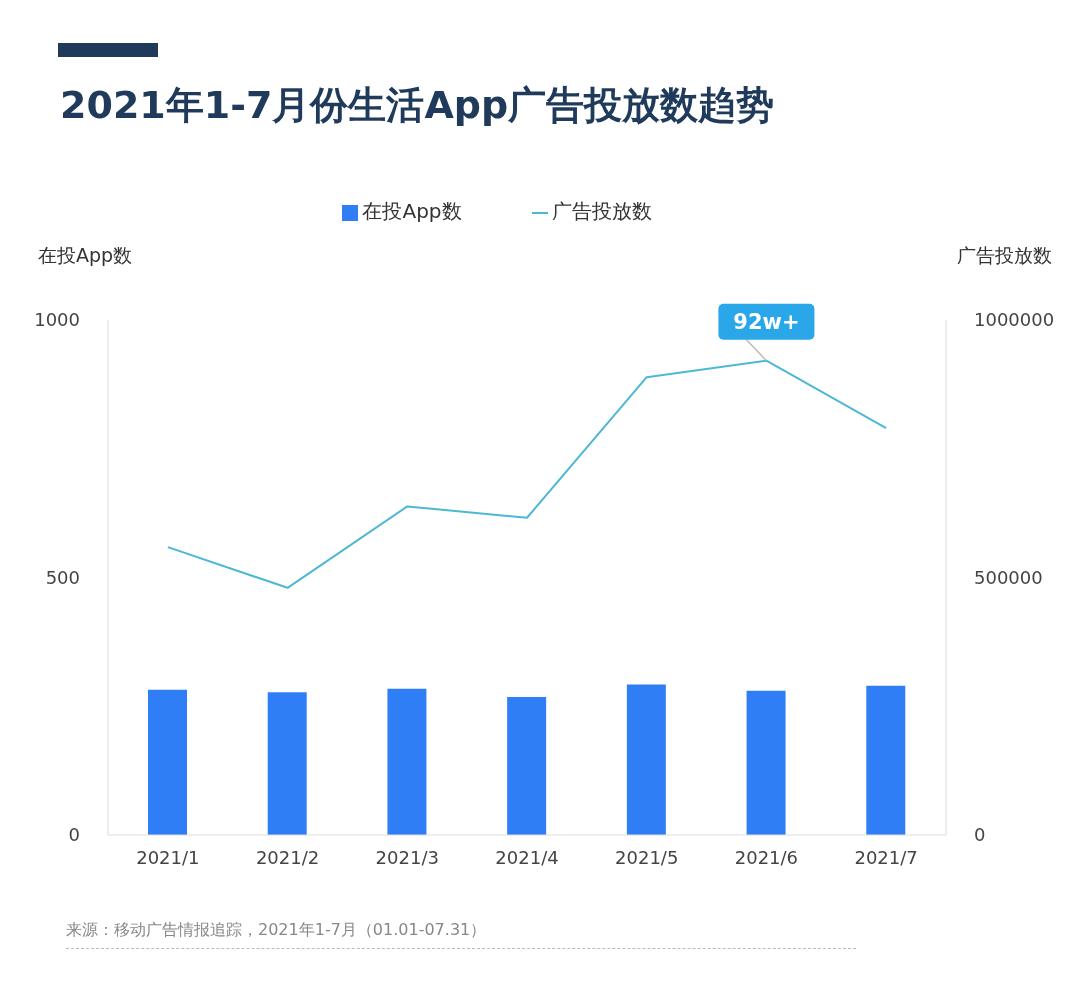 Image resolution: width=1080 pixels, height=987 pixels. Describe the element at coordinates (647, 857) in the screenshot. I see `x-tick-label: 2021/5` at that location.